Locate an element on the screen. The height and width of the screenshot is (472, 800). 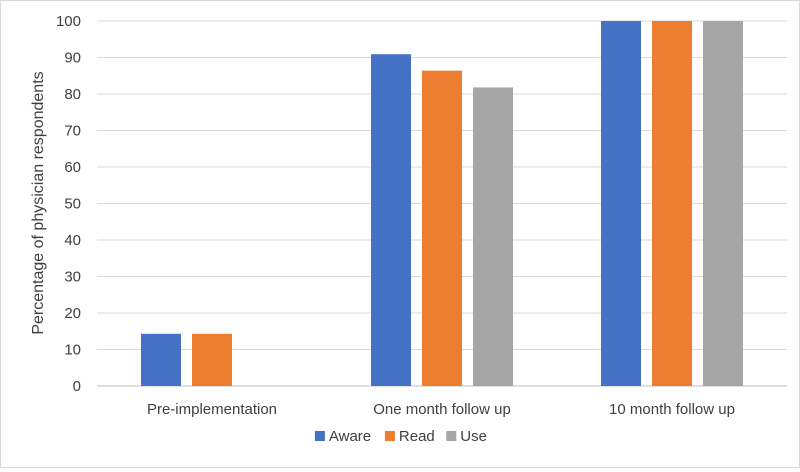
y-axis-ticks: 0 10 20 30 40 50 60 70 80 90 100 is located at coordinates (68, 204).